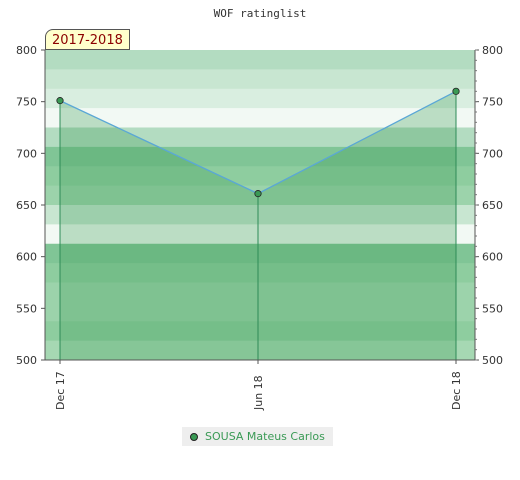 This screenshot has height=480, width=520. Describe the element at coordinates (492, 102) in the screenshot. I see `y-tick-label-right: 750` at that location.